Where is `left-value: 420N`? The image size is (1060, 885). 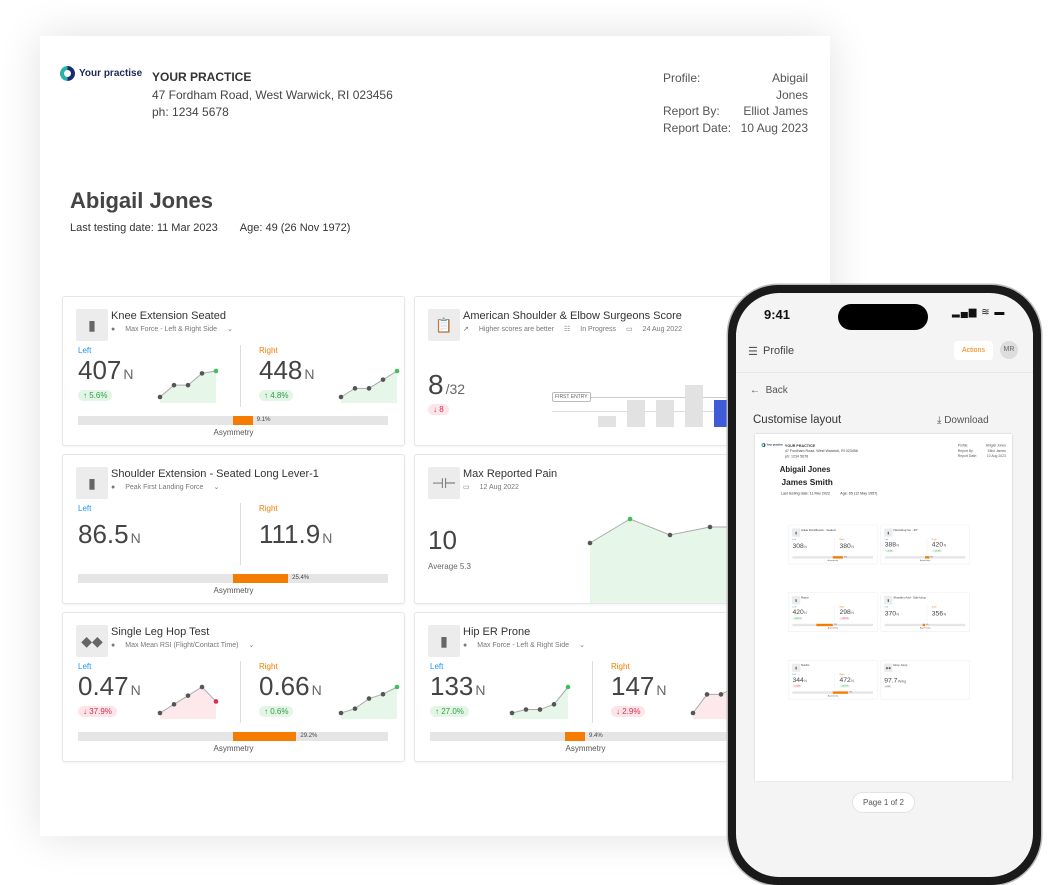
left-value: 420N is located at coordinates (799, 612).